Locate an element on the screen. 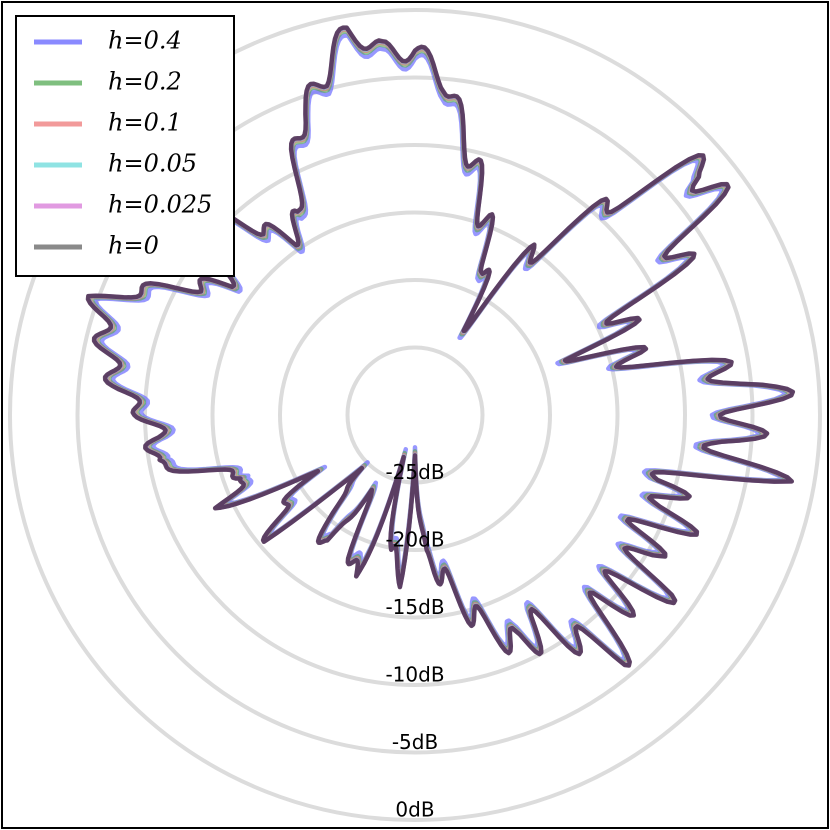  legend: h=0.4 h=0.2 h=0.1 h=0.05 h=0.025 h=0 is located at coordinates (125, 146).